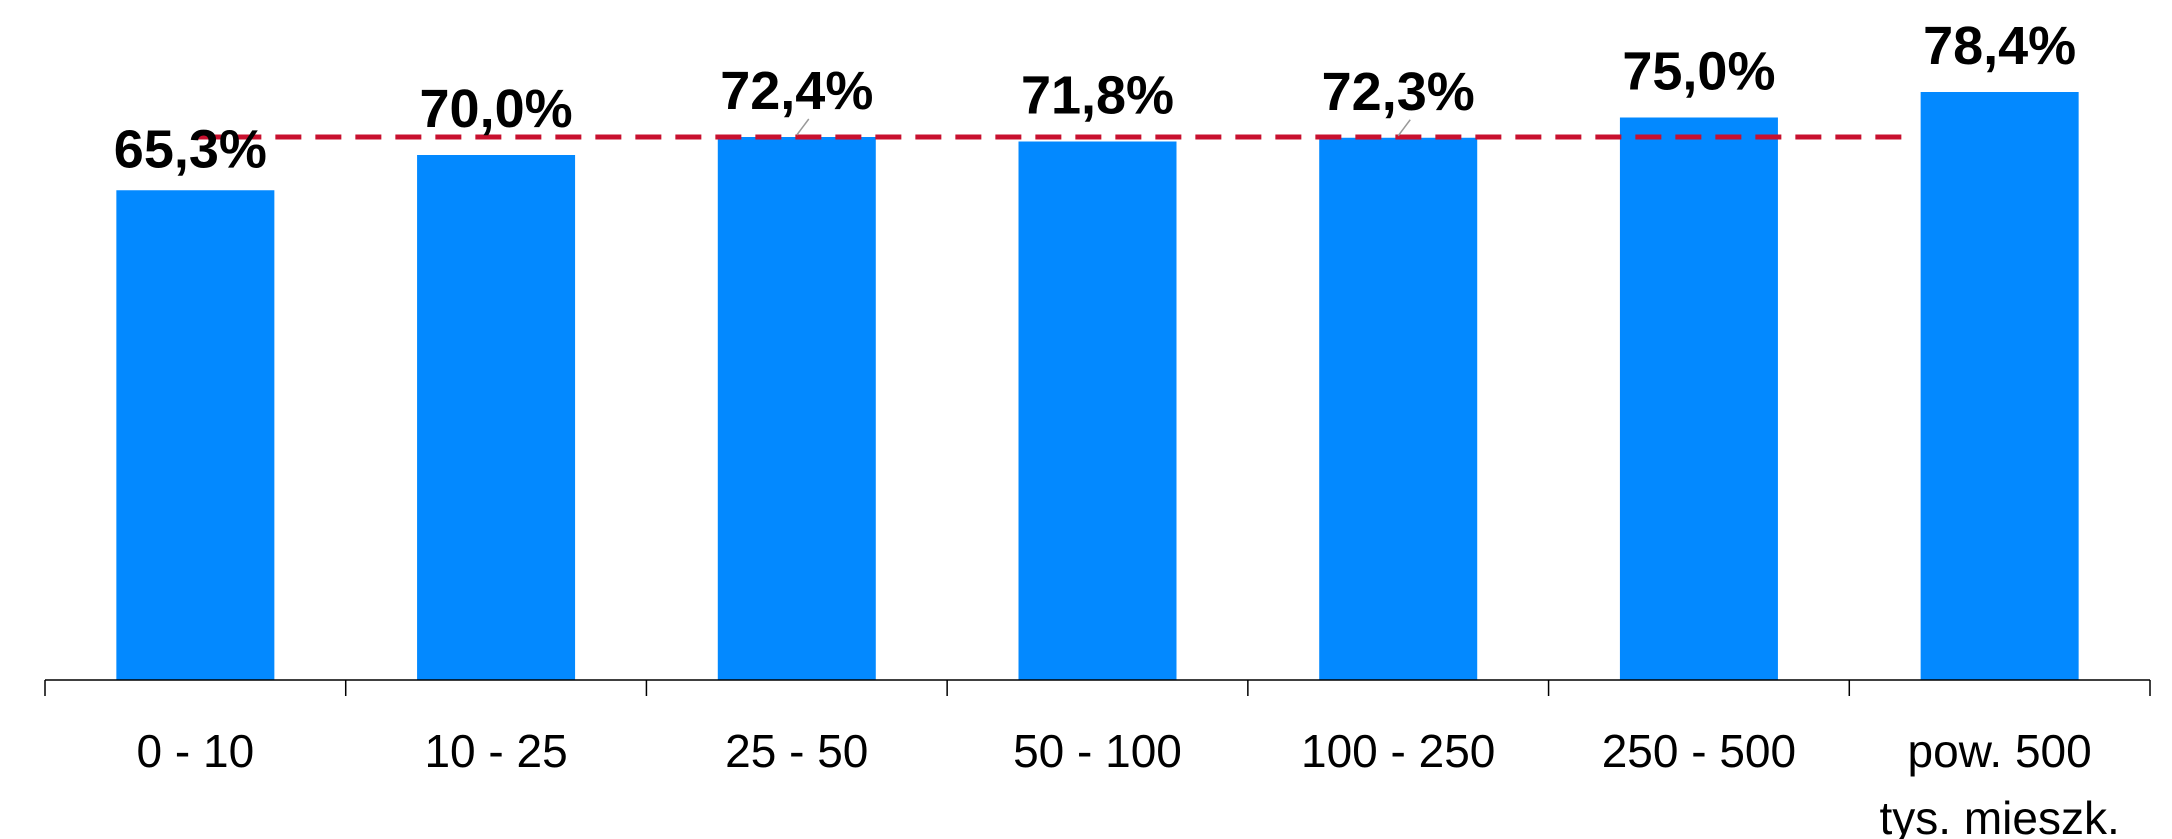  Describe the element at coordinates (1097, 751) in the screenshot. I see `x-tick-label-3: 50 - 100` at that location.